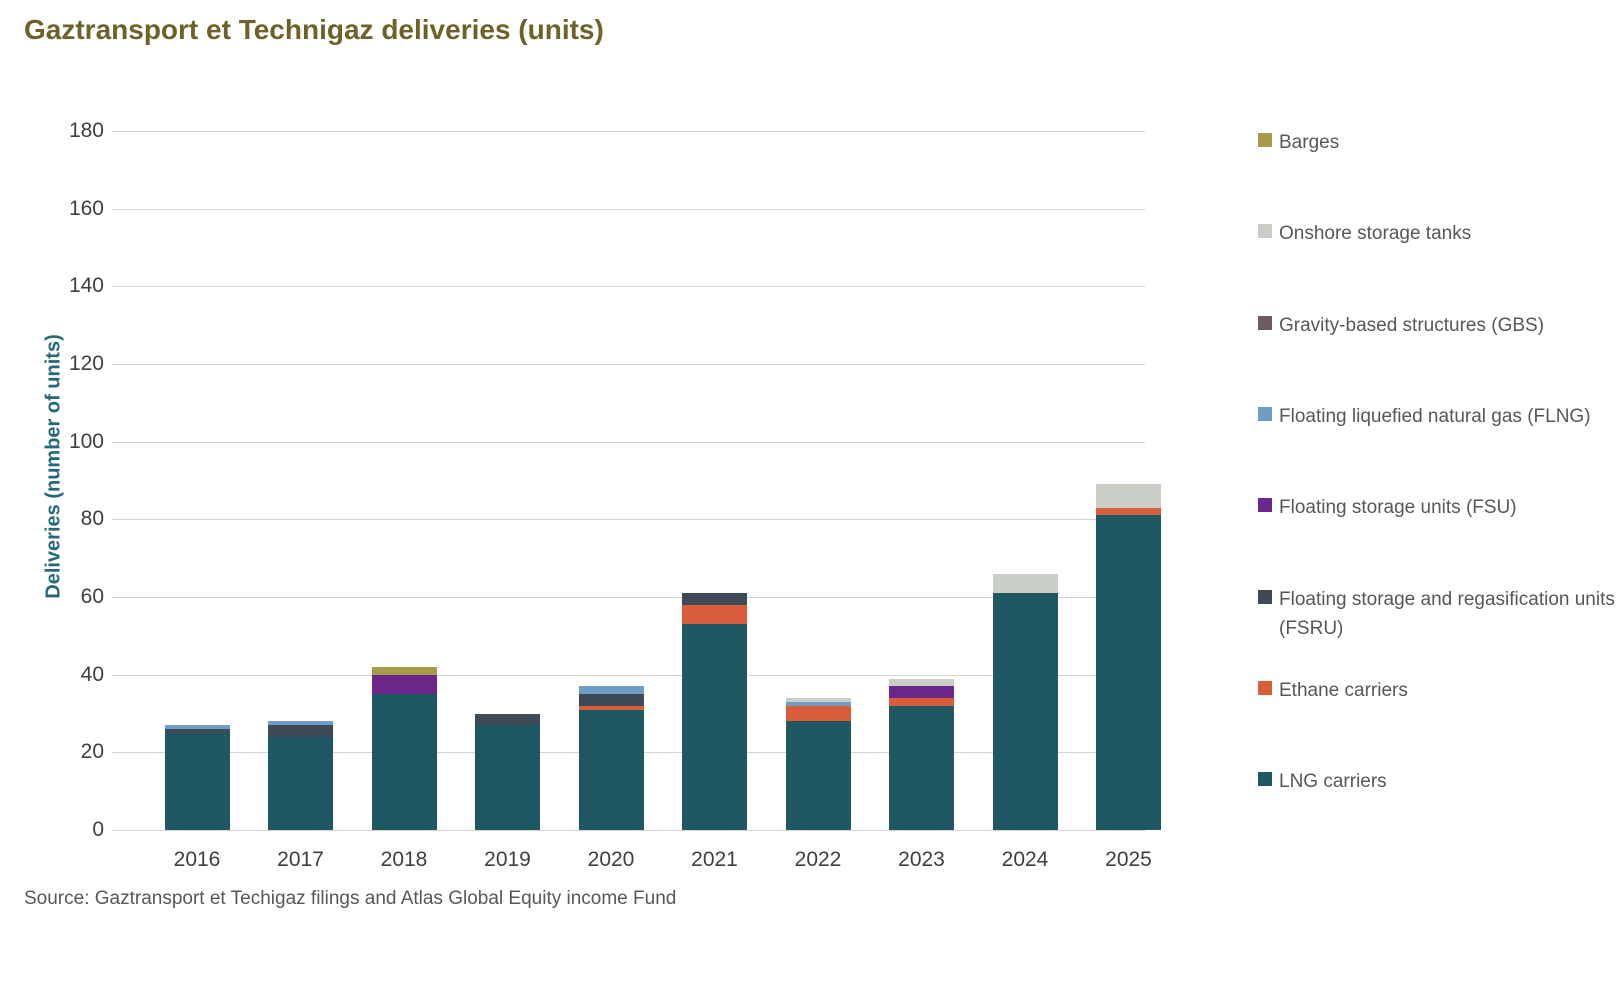  I want to click on x-tick-label-2021: 2021, so click(714, 859).